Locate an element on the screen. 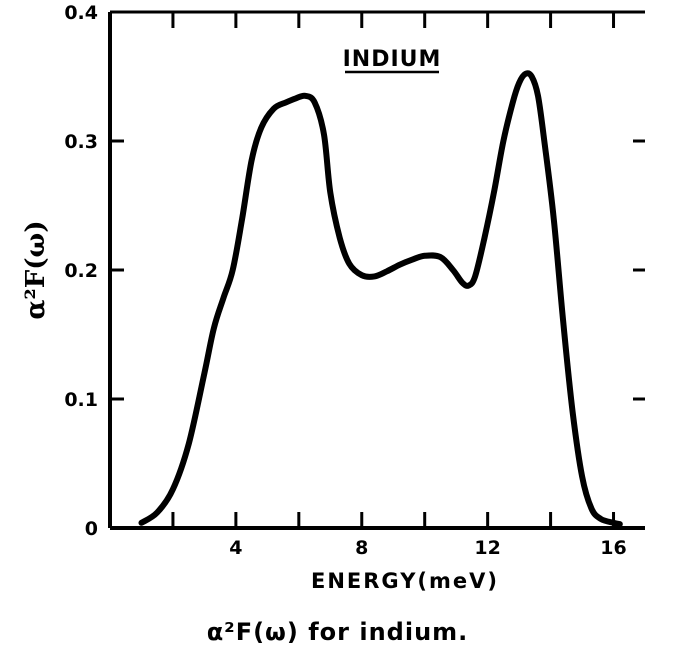  y-tick-label: 0.3 is located at coordinates (81, 142).